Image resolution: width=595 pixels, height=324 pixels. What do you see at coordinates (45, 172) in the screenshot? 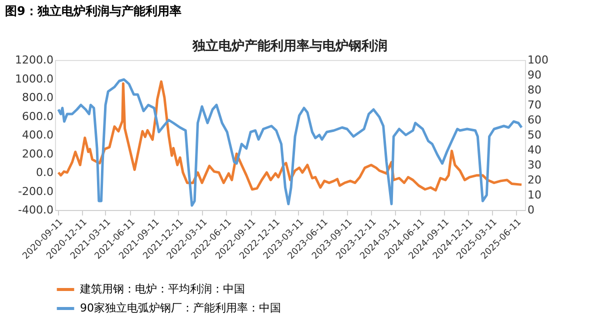
I see `y-tick-label: 0.0` at bounding box center [45, 172].